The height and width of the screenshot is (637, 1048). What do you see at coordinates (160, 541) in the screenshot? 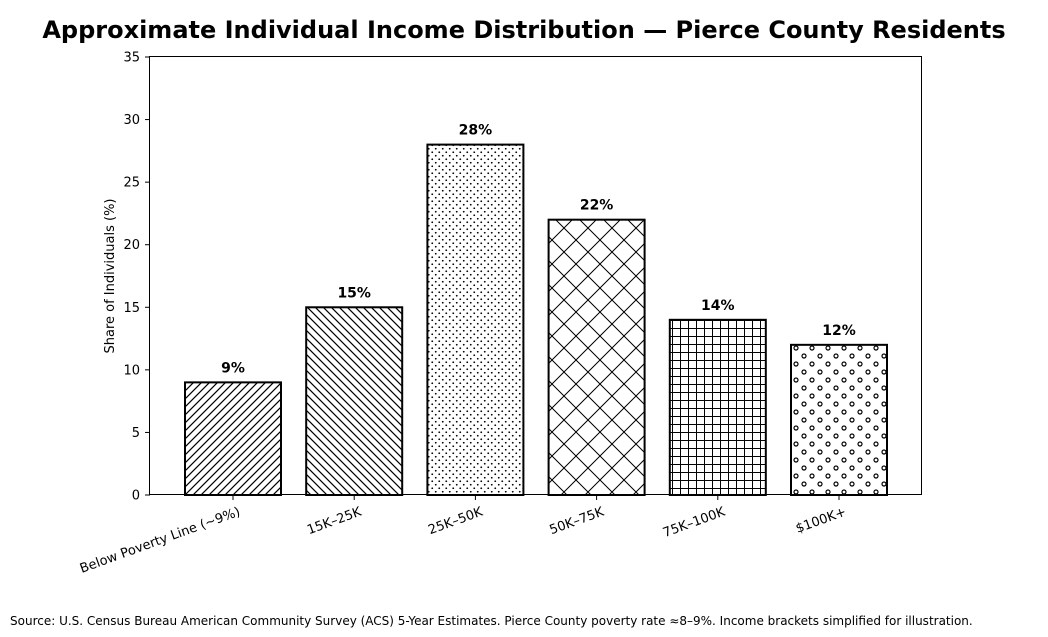
I see `x-tick-label: Below Poverty Line (~9%)` at bounding box center [160, 541].